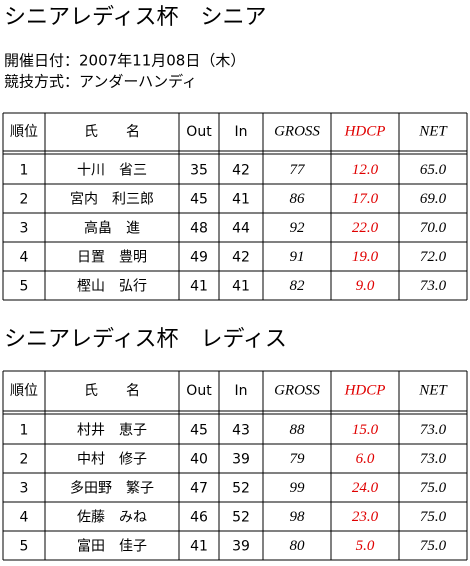  I want to click on table-cell: 99, so click(298, 488).